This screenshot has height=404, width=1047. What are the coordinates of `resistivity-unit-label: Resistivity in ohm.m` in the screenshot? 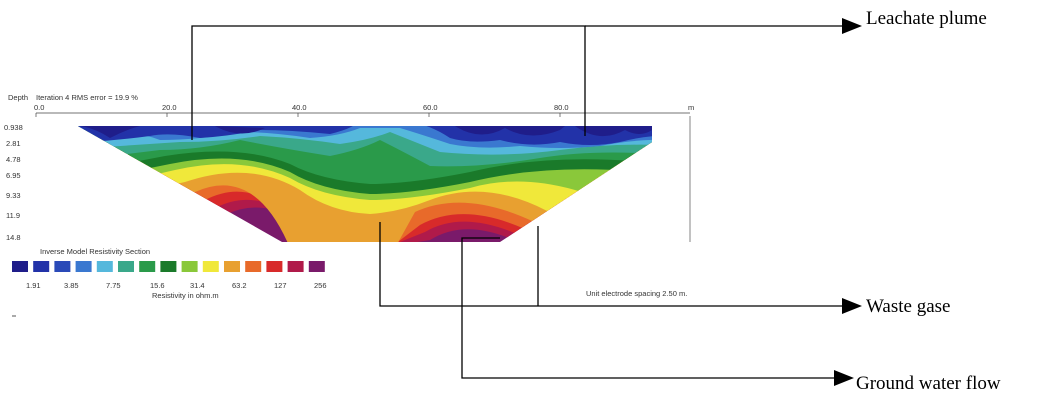 It's located at (185, 295).